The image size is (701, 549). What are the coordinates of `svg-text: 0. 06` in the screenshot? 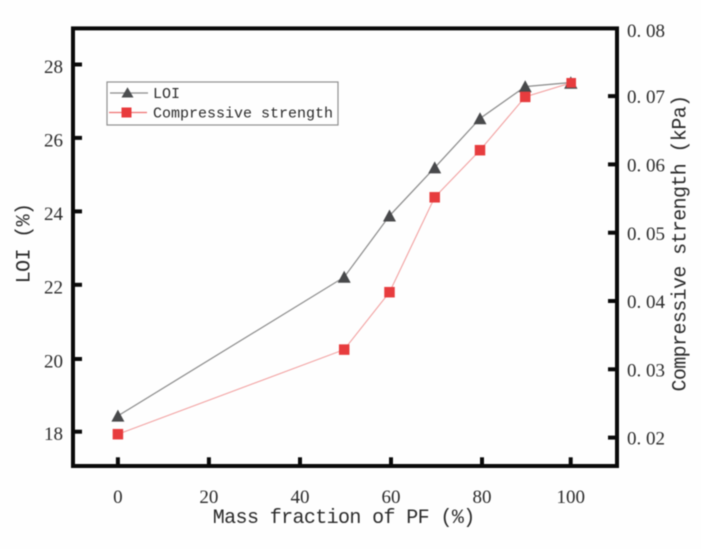 It's located at (646, 166).